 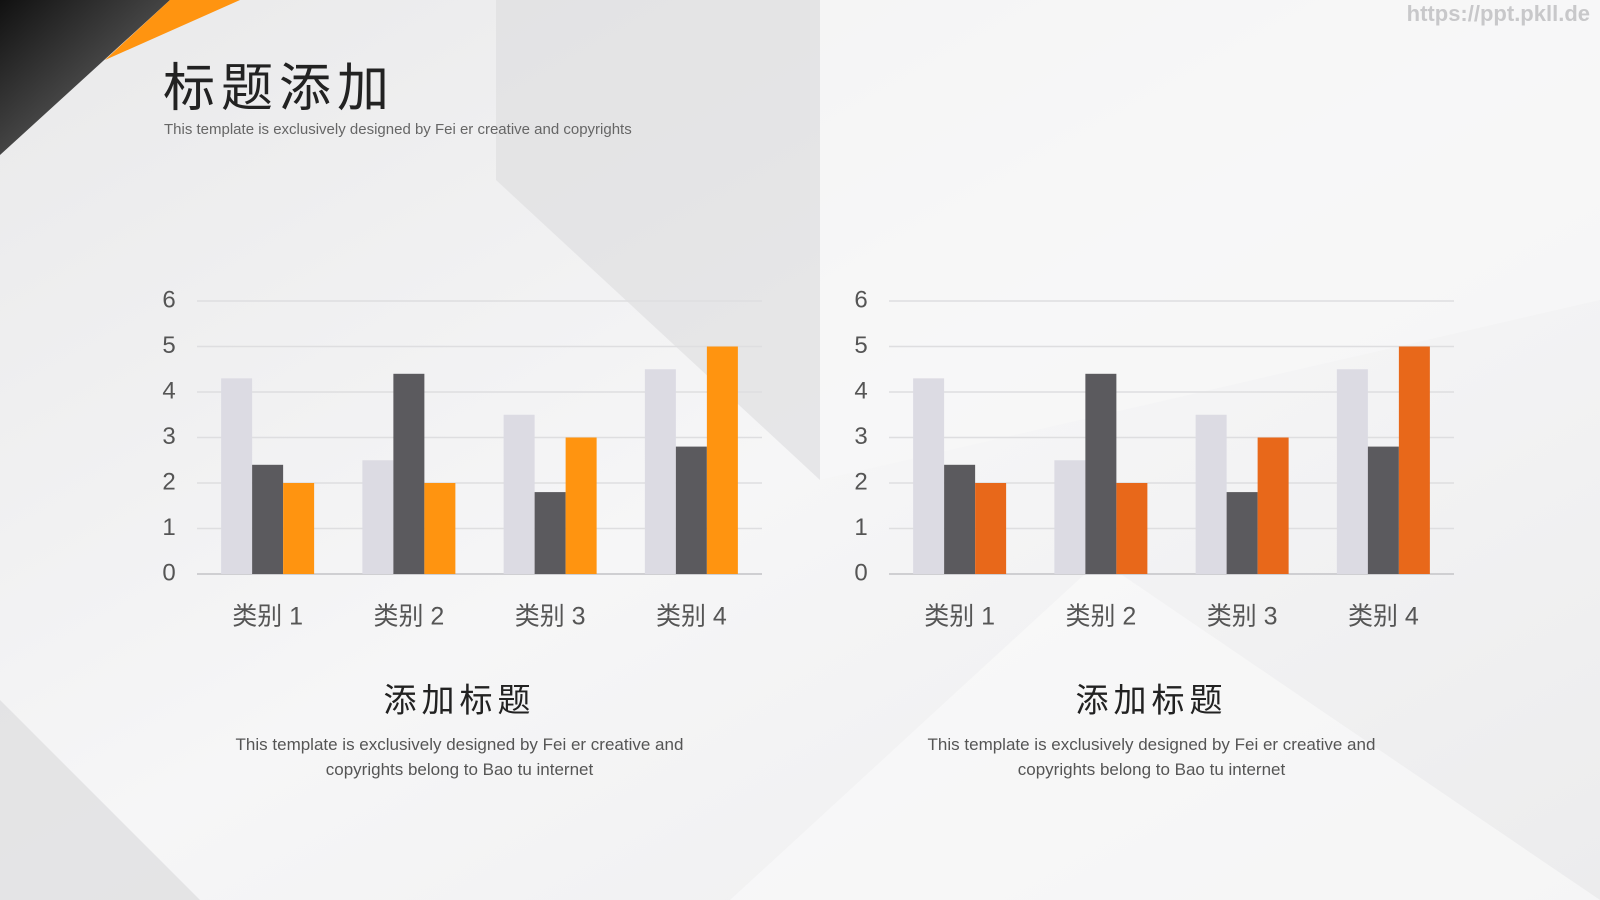 What do you see at coordinates (172, 30) in the screenshot?
I see `corner-stripe` at bounding box center [172, 30].